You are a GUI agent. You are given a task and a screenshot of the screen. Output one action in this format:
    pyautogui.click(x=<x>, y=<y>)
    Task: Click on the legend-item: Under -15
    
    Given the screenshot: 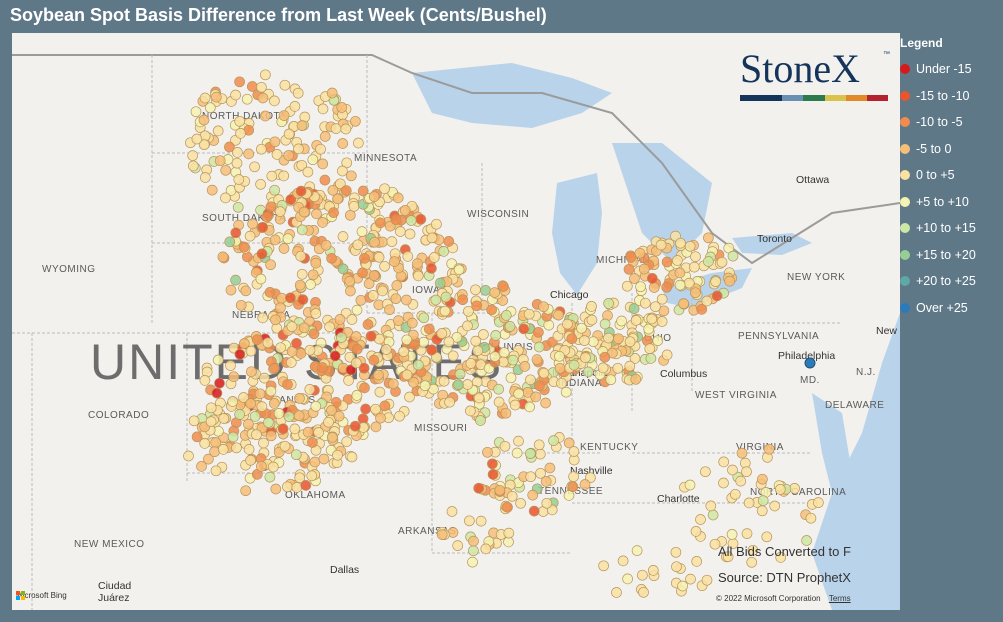 What is the action you would take?
    pyautogui.click(x=951, y=69)
    